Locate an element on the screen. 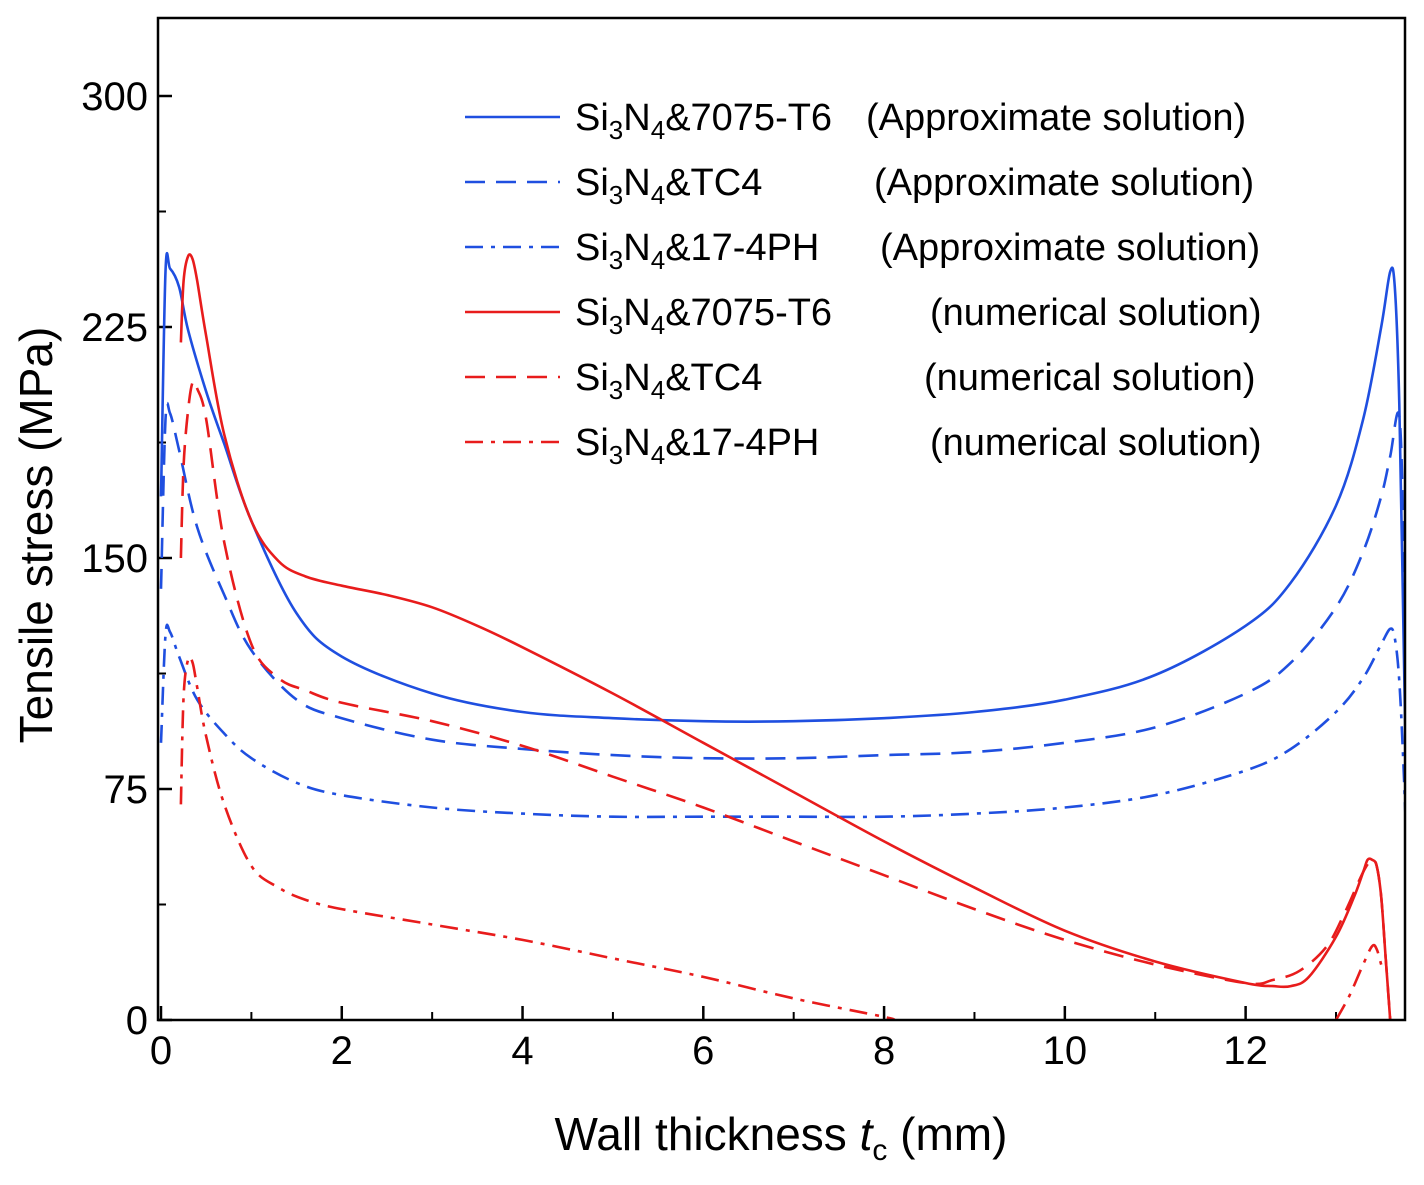 The image size is (1424, 1185). legend-solution-2: (Approximate solution) is located at coordinates (1064, 183).